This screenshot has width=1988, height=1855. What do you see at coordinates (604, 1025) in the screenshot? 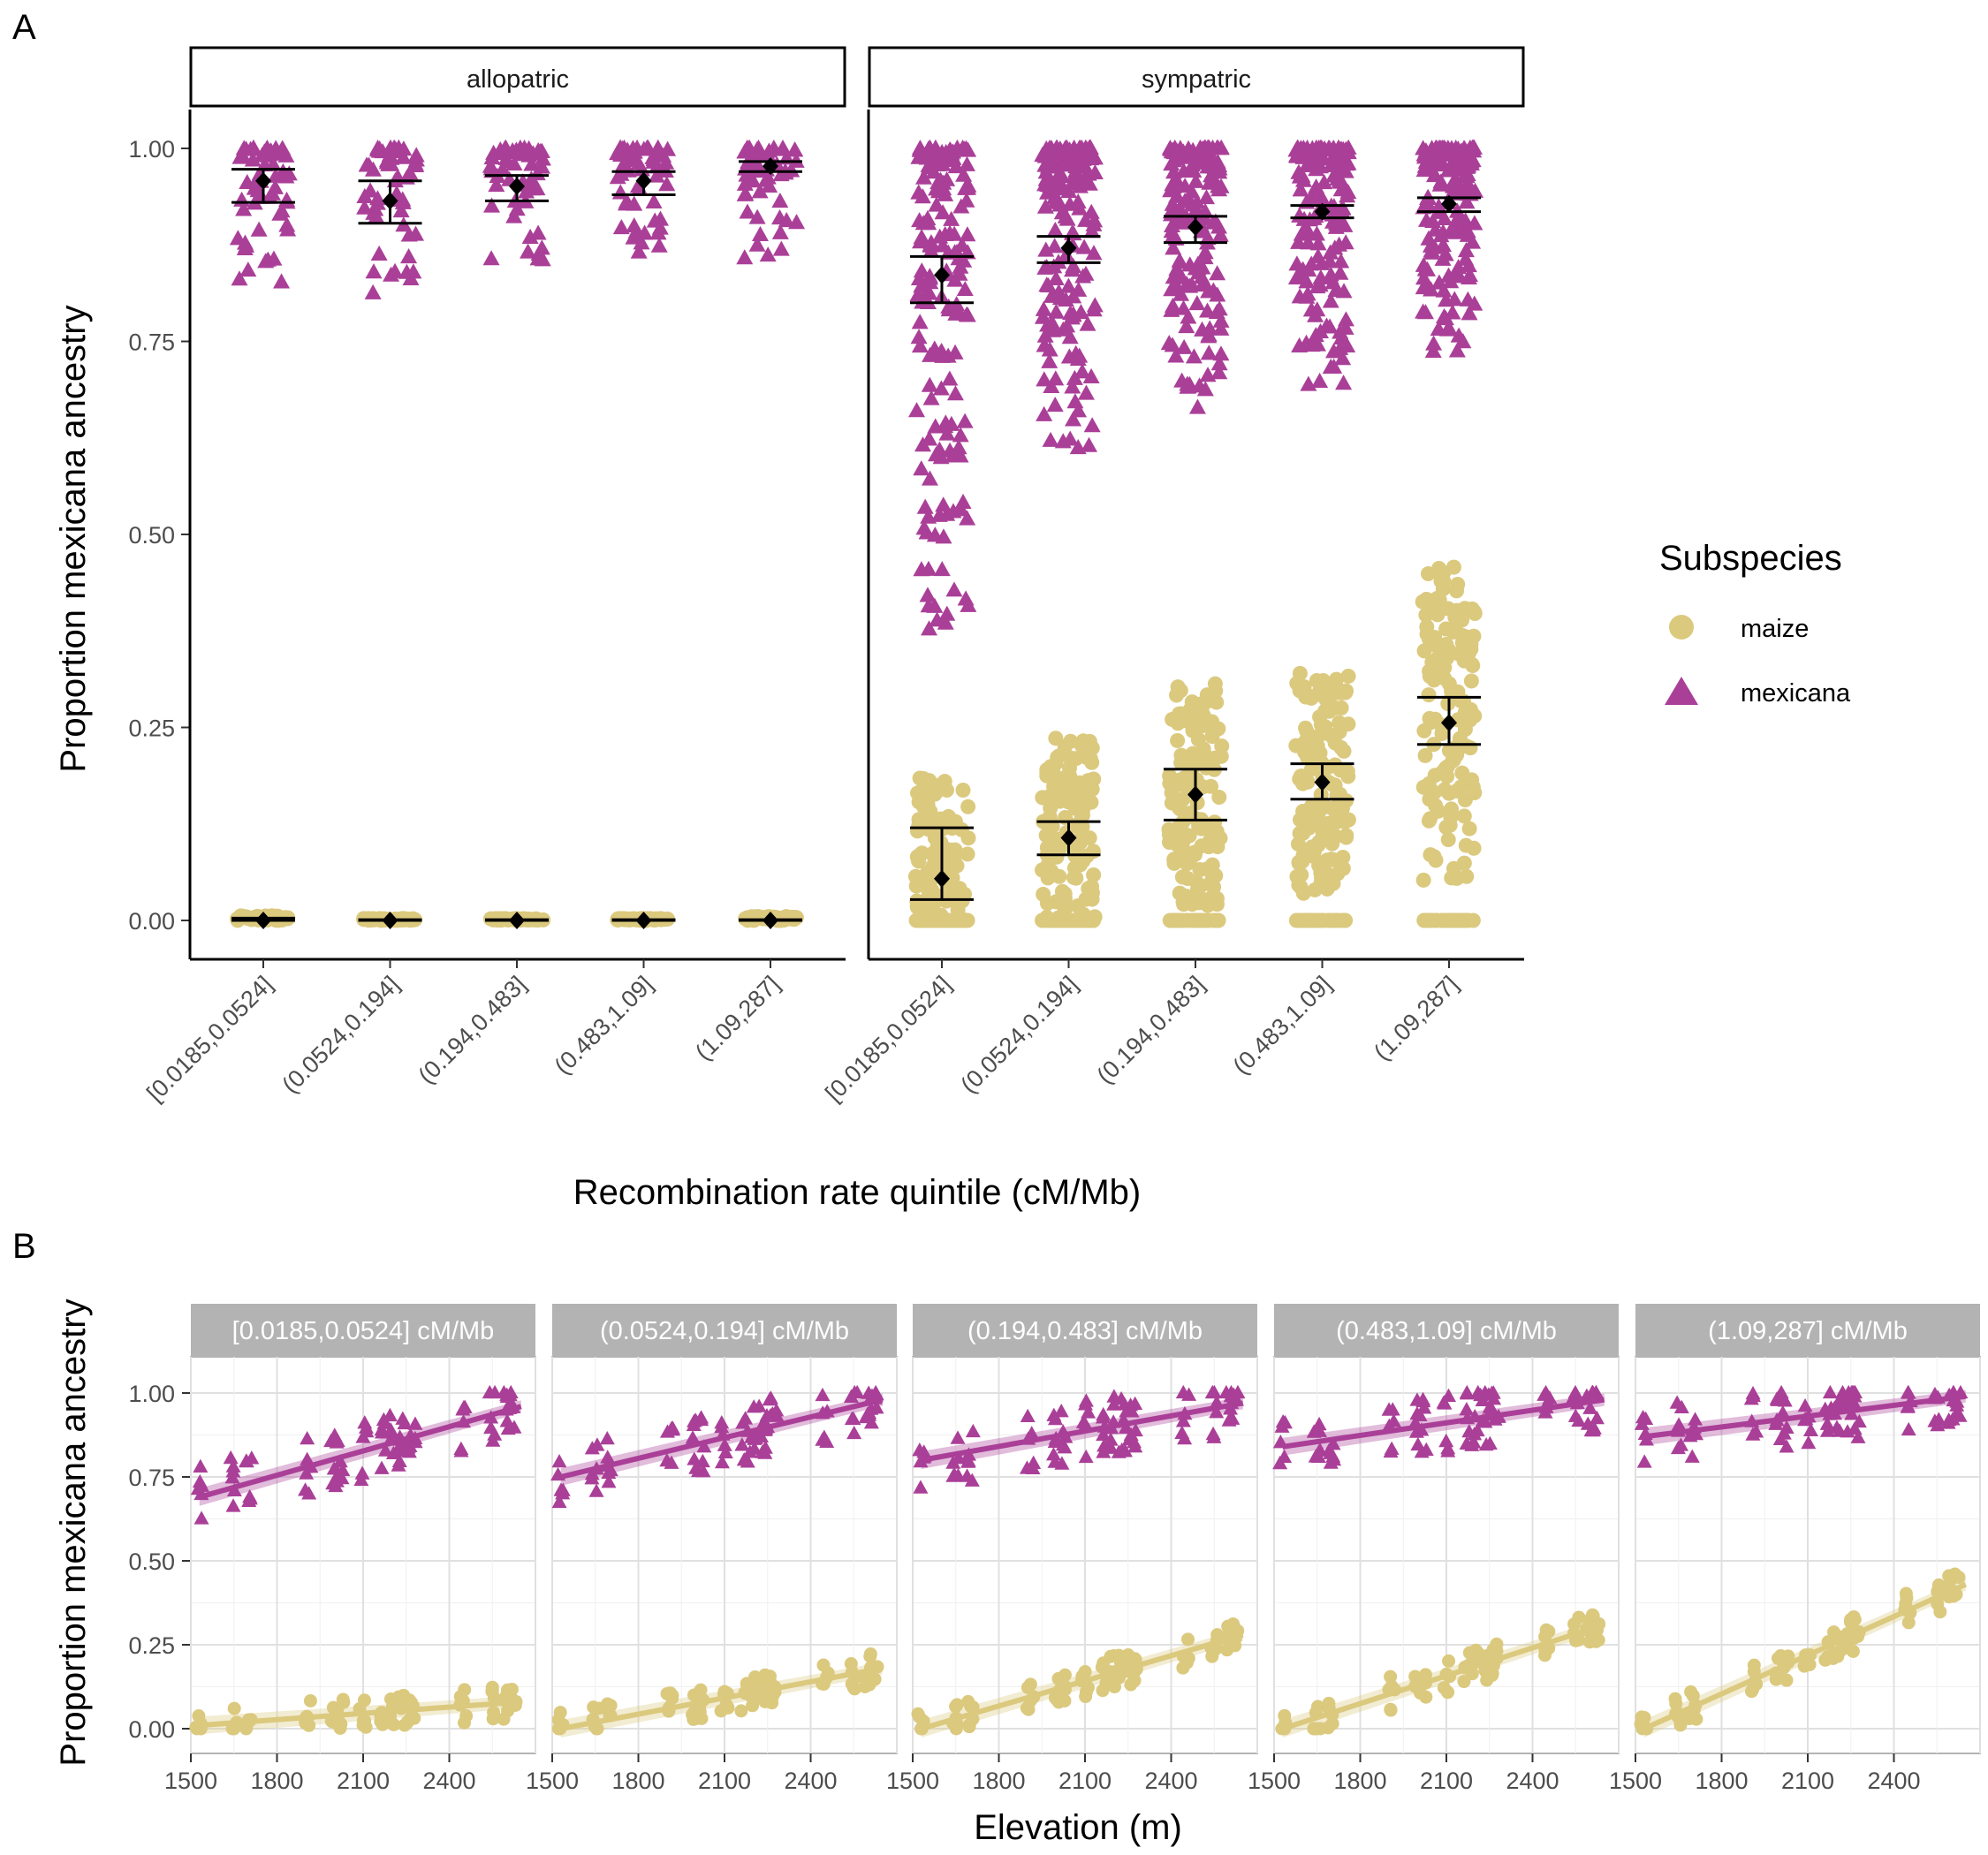
I see `panel-a-x-tick-label: (0.483,1.09]` at bounding box center [604, 1025].